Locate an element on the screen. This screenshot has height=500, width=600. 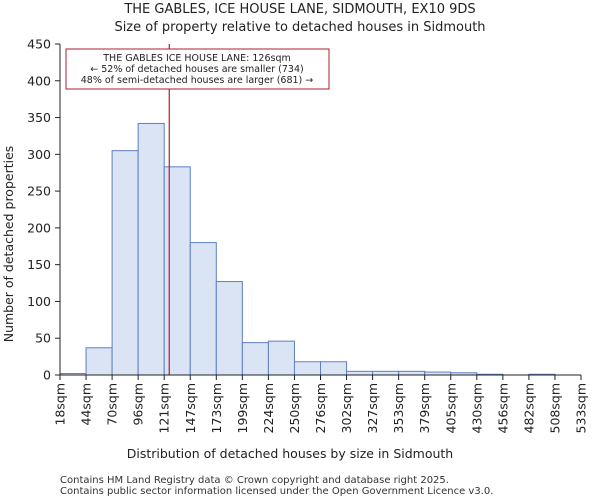
bar-121sqm is located at coordinates (177, 271).